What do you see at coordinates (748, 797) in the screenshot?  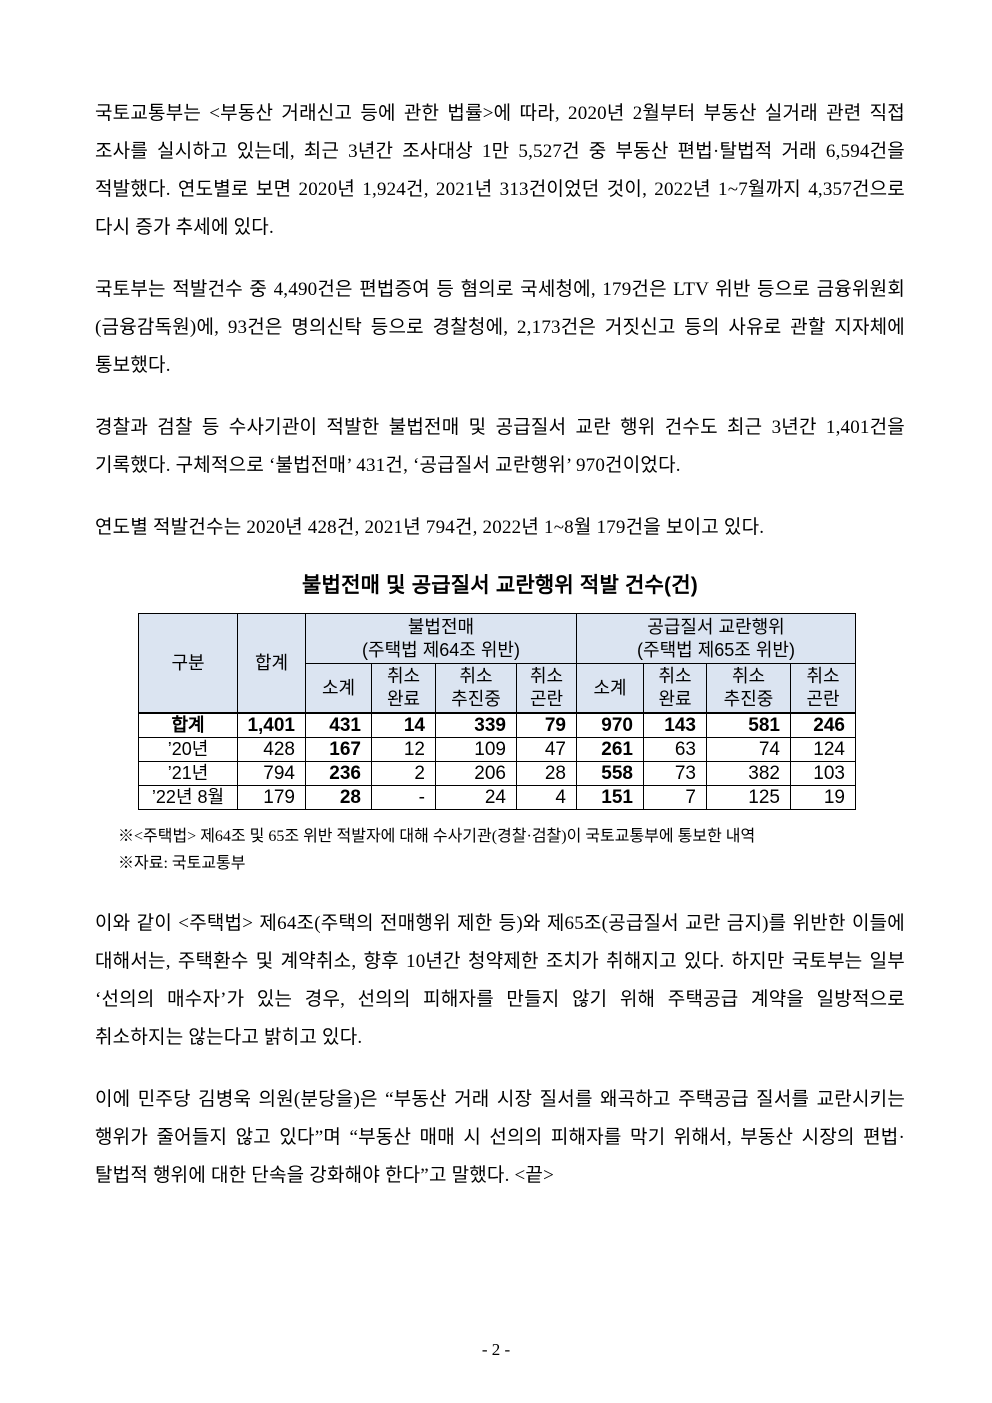 I see `cell-disruption-cancel-inprogress: 125` at bounding box center [748, 797].